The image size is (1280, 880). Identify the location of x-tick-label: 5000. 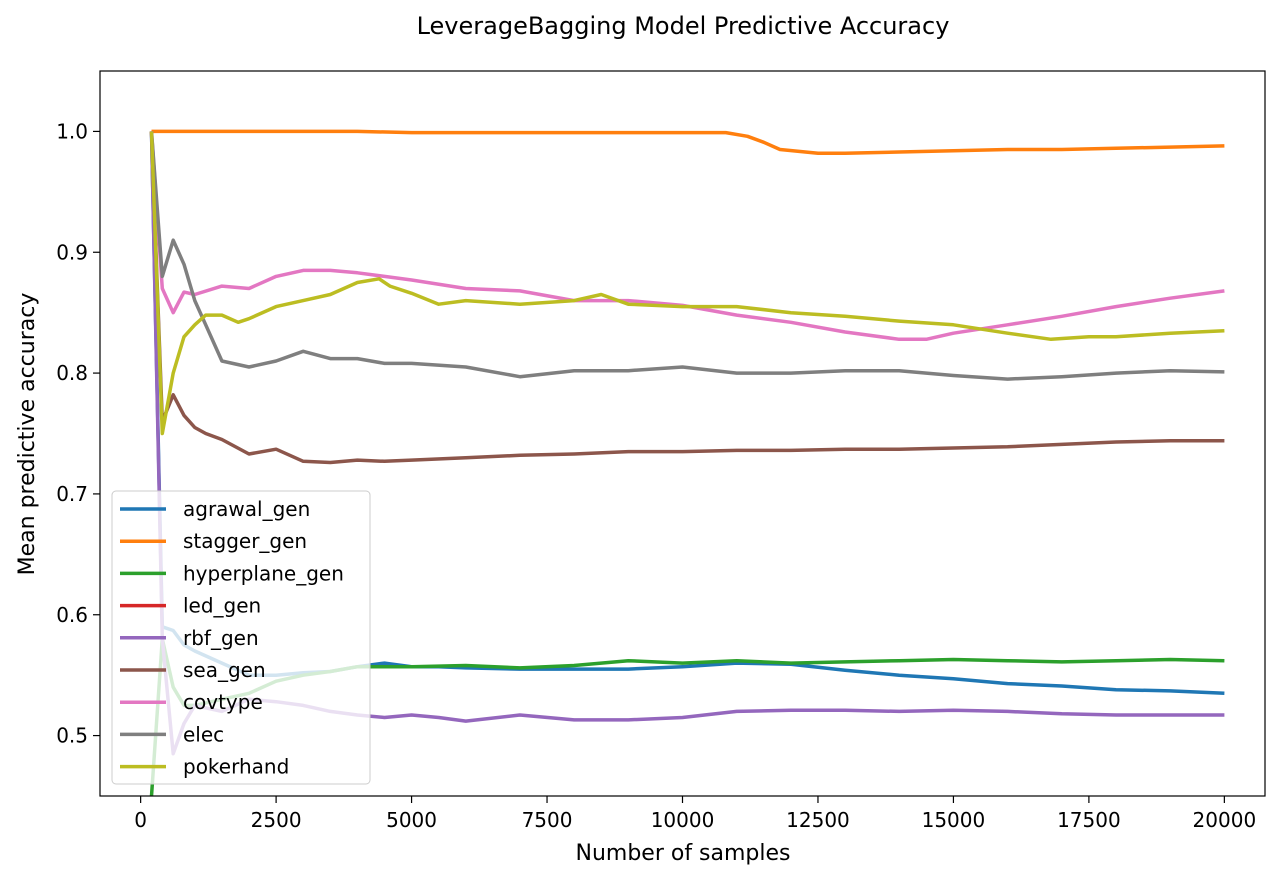
(411, 820).